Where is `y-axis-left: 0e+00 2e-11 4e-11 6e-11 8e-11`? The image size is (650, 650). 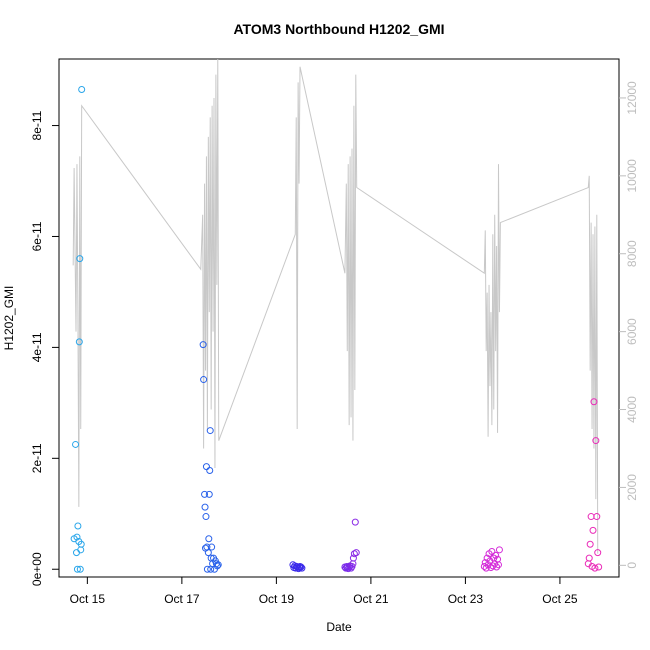
y-axis-left: 0e+00 2e-11 4e-11 6e-11 8e-11 is located at coordinates (44, 348).